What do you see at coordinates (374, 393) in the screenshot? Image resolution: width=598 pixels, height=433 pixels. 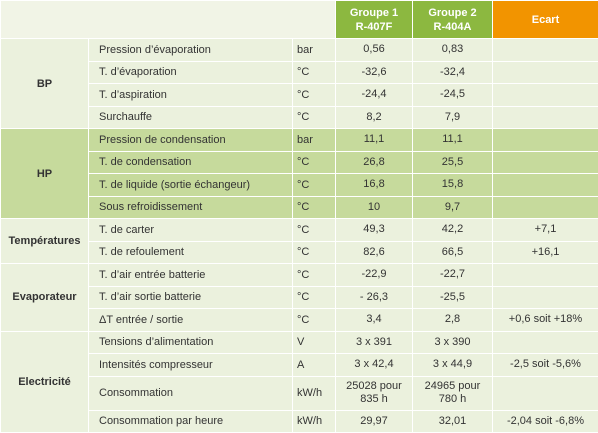 I see `group1-value: 25028 pour 835 h` at bounding box center [374, 393].